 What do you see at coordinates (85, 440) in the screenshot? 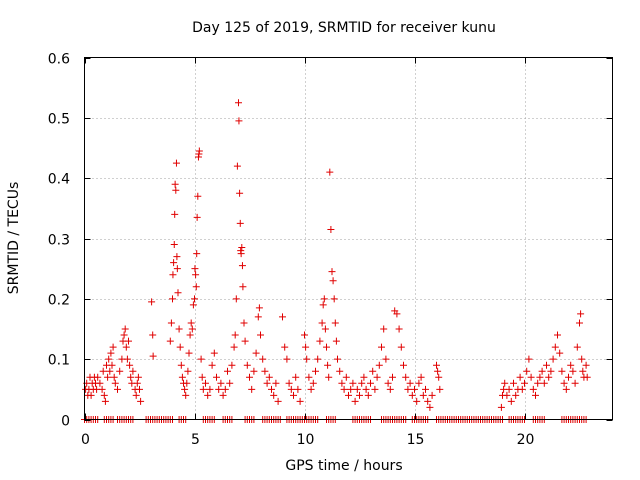
I see `x-tick-label: 0` at bounding box center [85, 440].